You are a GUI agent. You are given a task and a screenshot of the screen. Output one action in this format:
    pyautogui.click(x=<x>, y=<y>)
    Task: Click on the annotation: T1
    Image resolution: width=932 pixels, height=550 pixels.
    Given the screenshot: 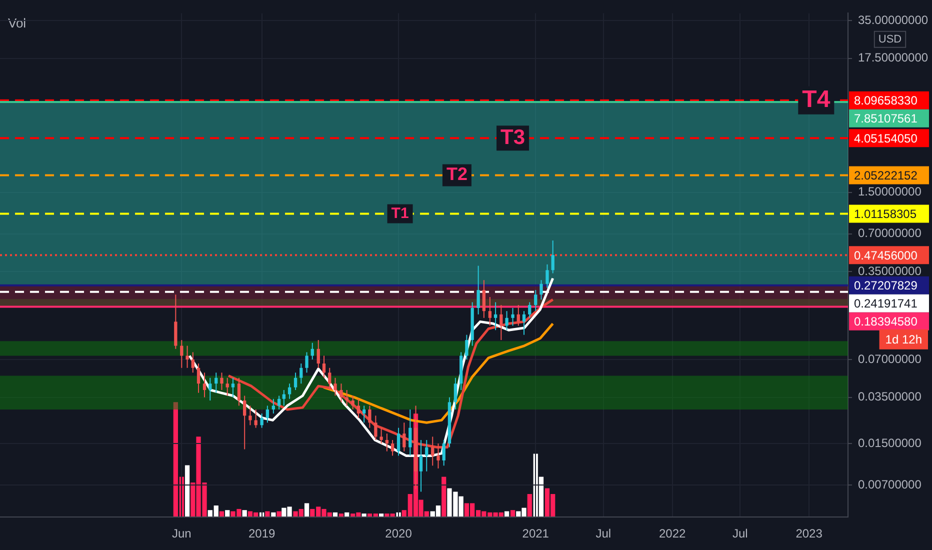 What is the action you would take?
    pyautogui.click(x=400, y=213)
    